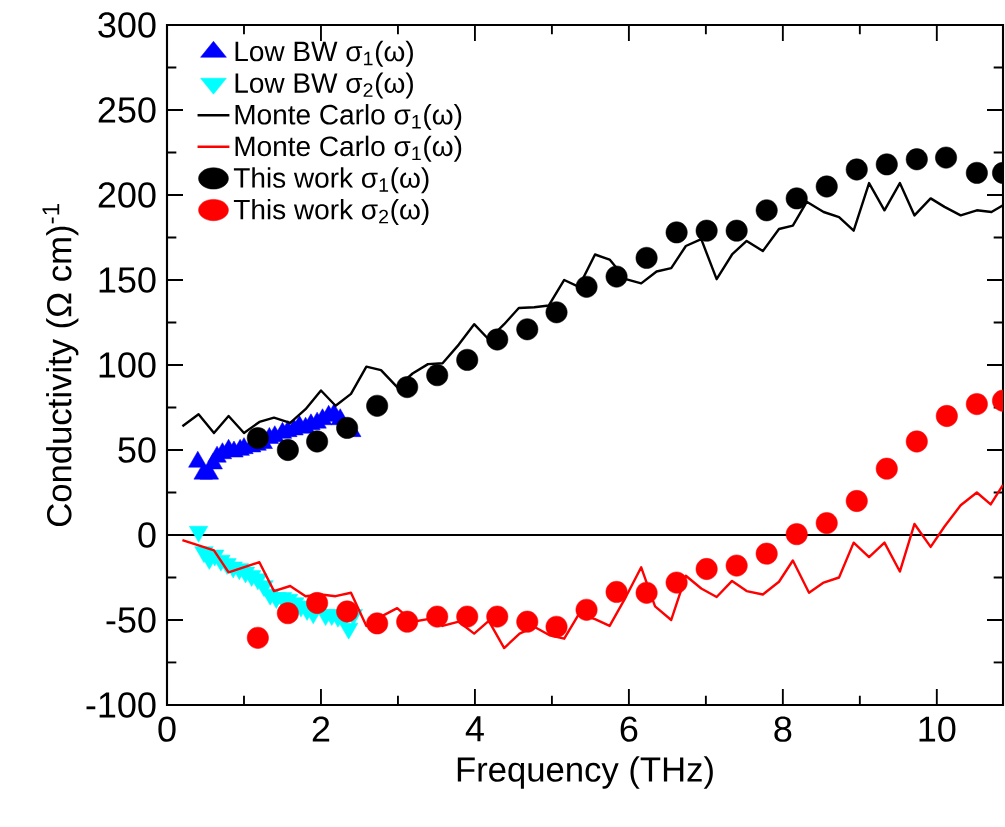  Describe the element at coordinates (127, 25) in the screenshot. I see `y-tick-label: 300` at that location.